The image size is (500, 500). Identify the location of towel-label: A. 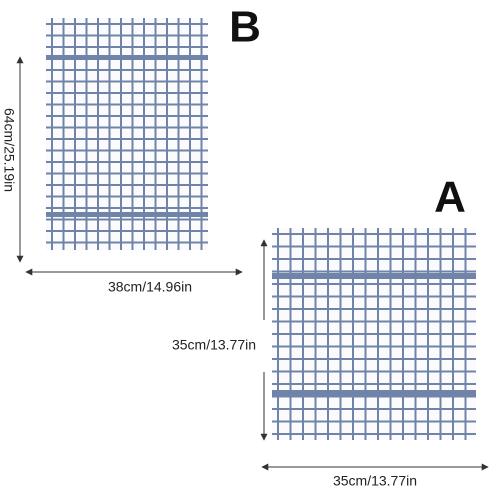
(450, 197).